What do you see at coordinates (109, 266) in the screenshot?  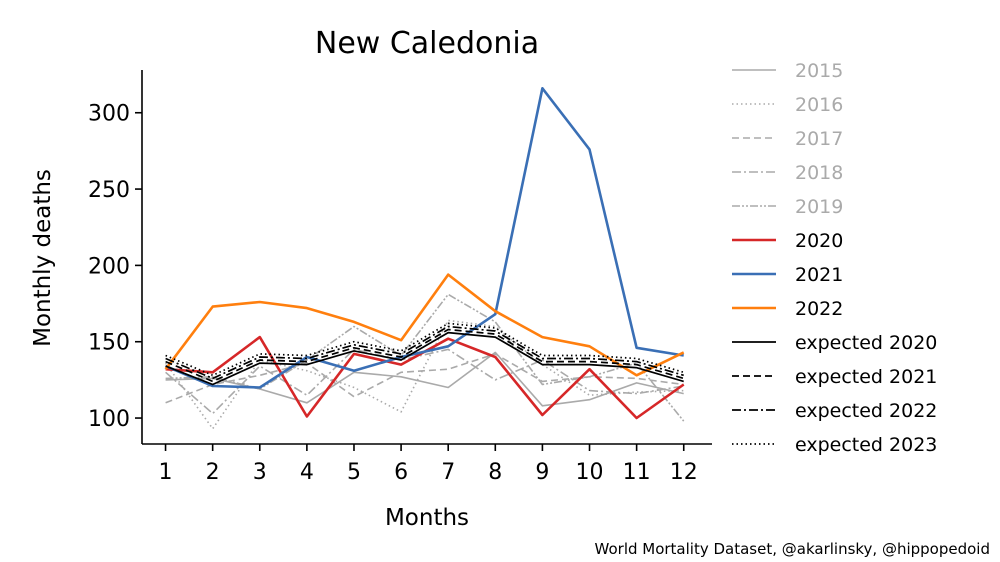 I see `y-tick-label: 200` at bounding box center [109, 266].